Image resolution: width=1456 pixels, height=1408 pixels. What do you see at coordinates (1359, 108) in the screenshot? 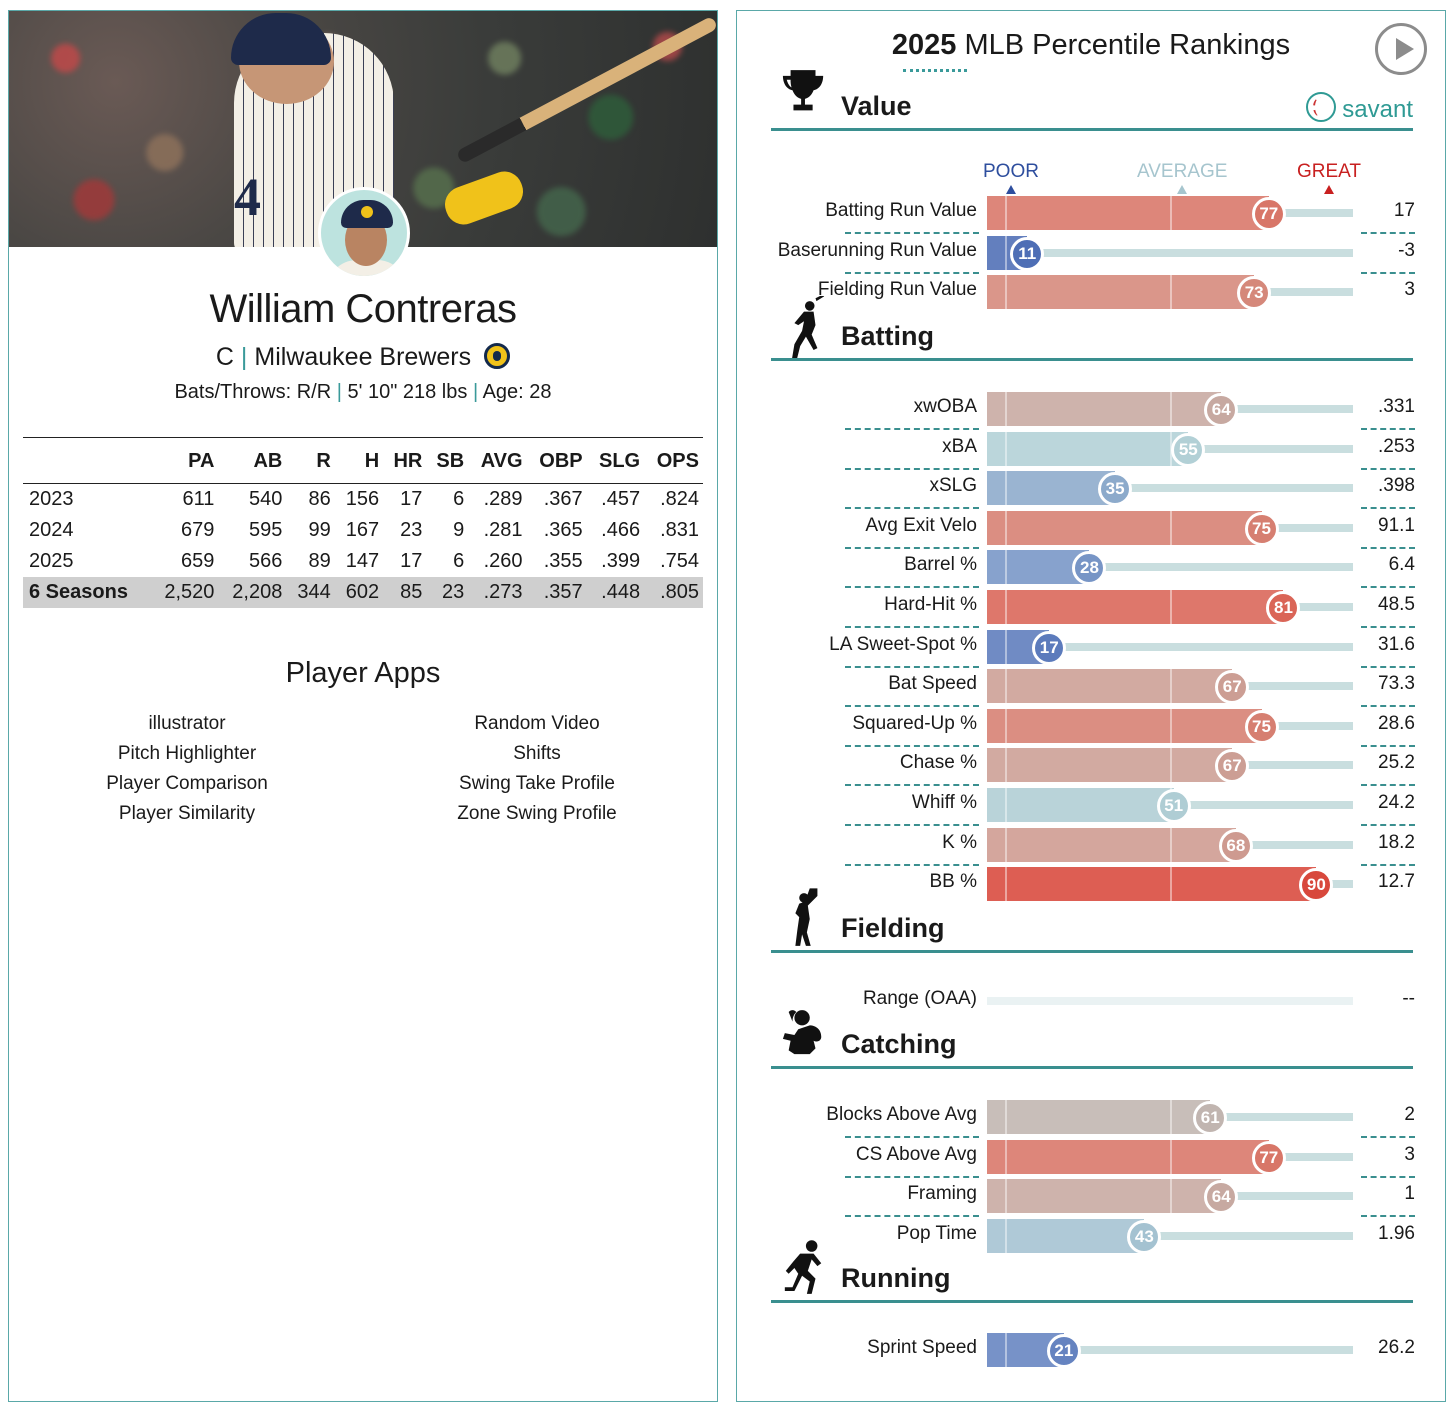
I see `savant-logo-link: savant` at bounding box center [1359, 108].